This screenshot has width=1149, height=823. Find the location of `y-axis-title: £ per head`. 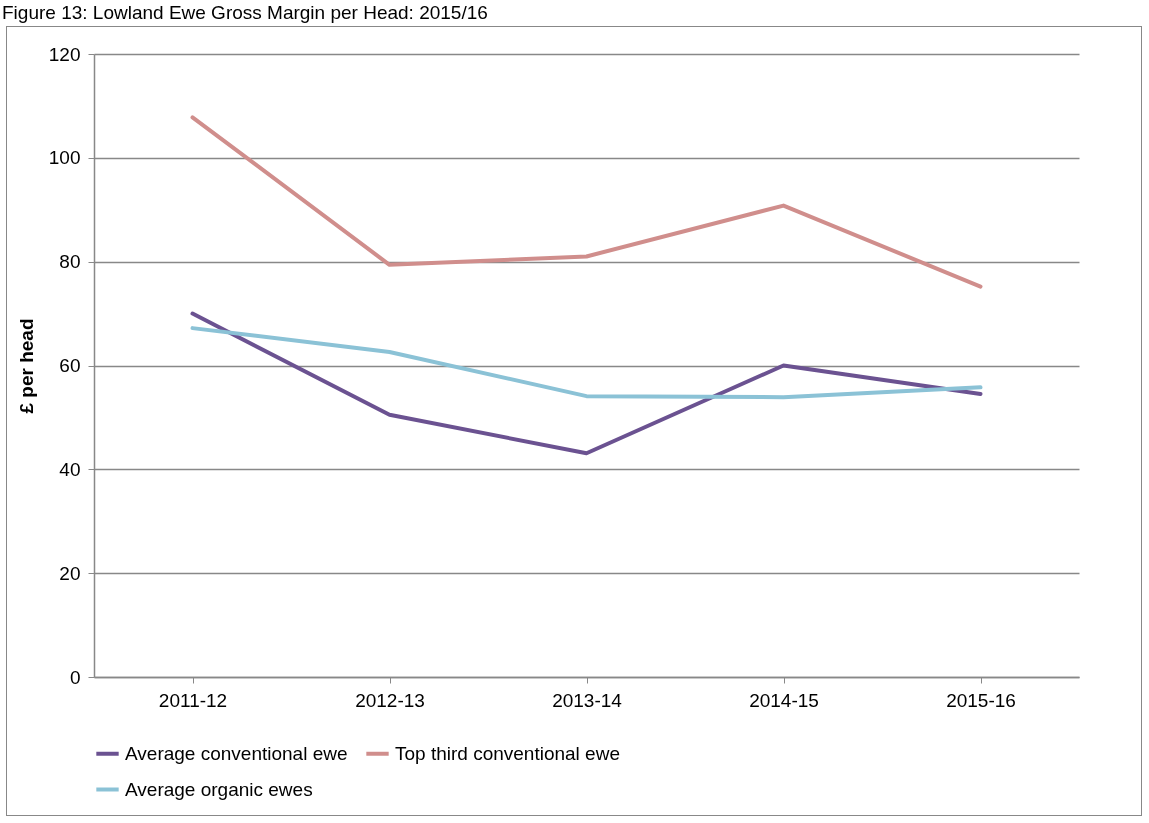

y-axis-title: £ per head is located at coordinates (26, 366).